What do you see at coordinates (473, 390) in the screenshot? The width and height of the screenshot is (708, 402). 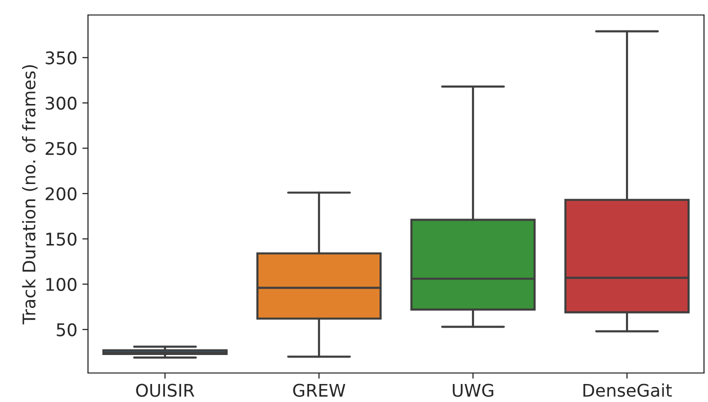 I see `x-tick-label: UWG` at bounding box center [473, 390].